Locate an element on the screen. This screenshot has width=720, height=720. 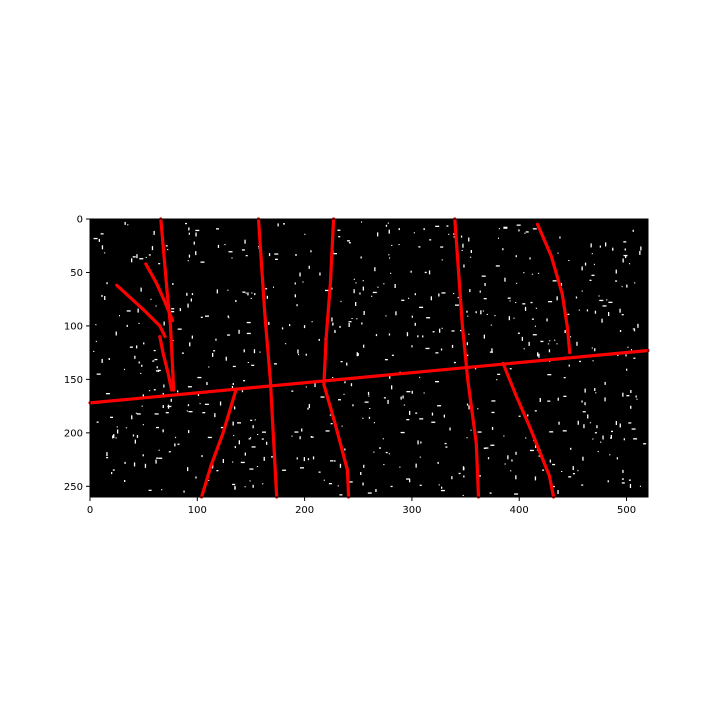
detected-line-horizontal-line is located at coordinates (369, 376).